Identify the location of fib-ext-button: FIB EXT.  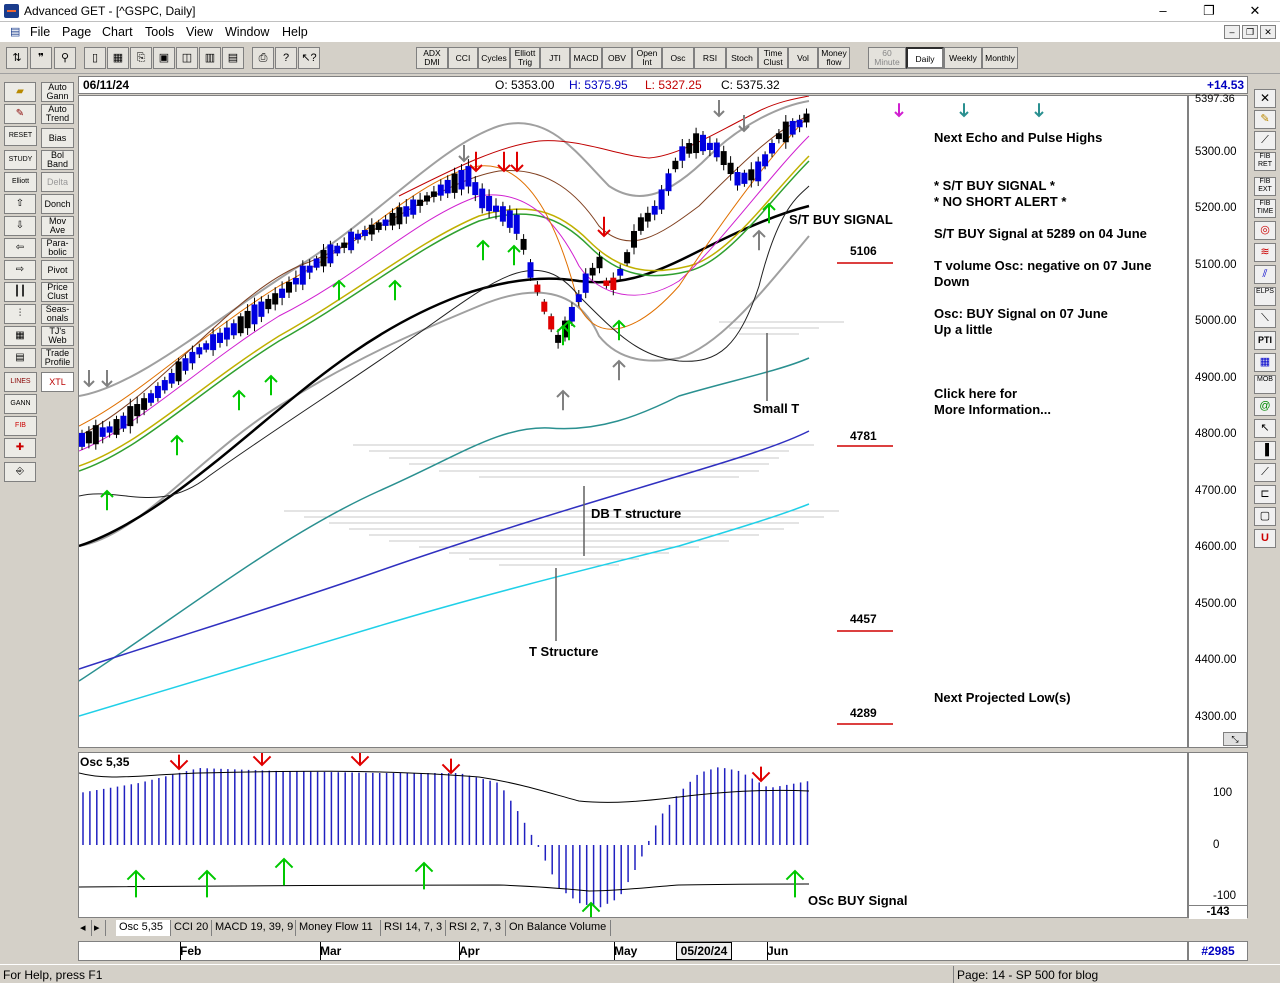
(1265, 186).